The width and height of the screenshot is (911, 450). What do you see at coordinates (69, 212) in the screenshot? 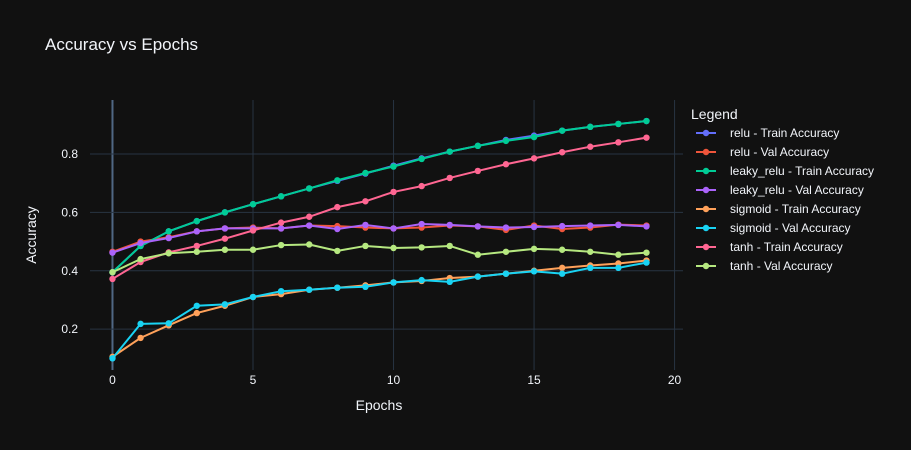
I see `y-tick-label: 0.6` at bounding box center [69, 212].